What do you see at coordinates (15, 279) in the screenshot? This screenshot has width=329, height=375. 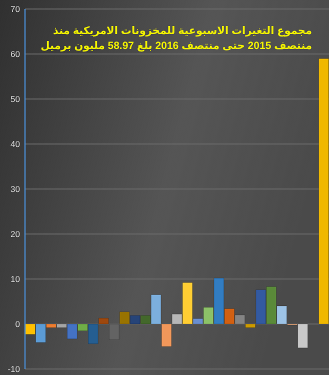 I see `y-tick-label: 10` at bounding box center [15, 279].